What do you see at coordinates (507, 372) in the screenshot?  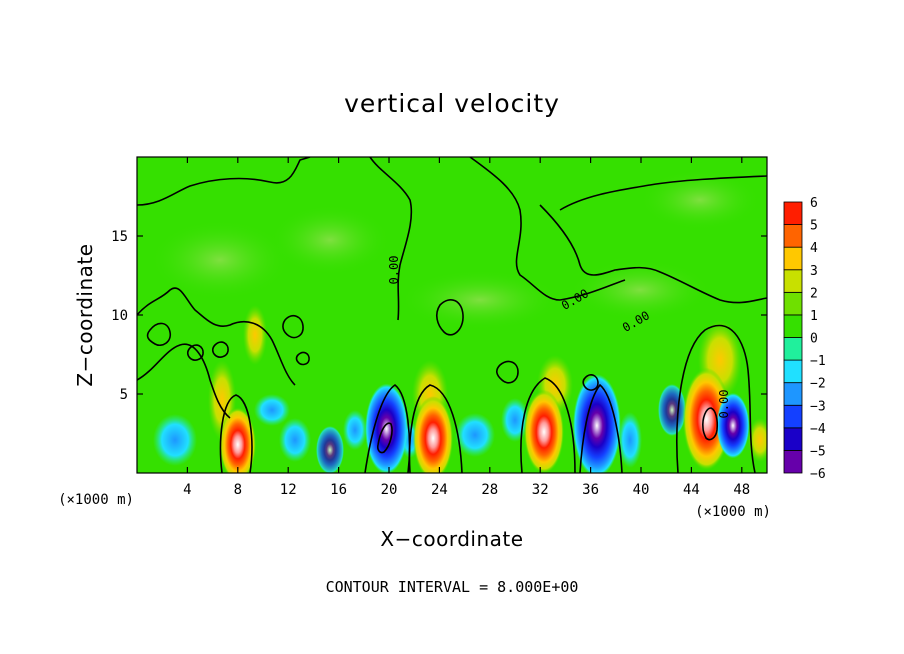 I see `contour-loop-g` at bounding box center [507, 372].